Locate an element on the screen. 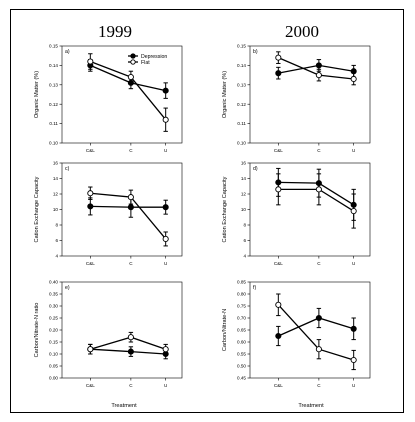 The width and height of the screenshot is (415, 422). y-tick-label: 0.00 is located at coordinates (53, 378).